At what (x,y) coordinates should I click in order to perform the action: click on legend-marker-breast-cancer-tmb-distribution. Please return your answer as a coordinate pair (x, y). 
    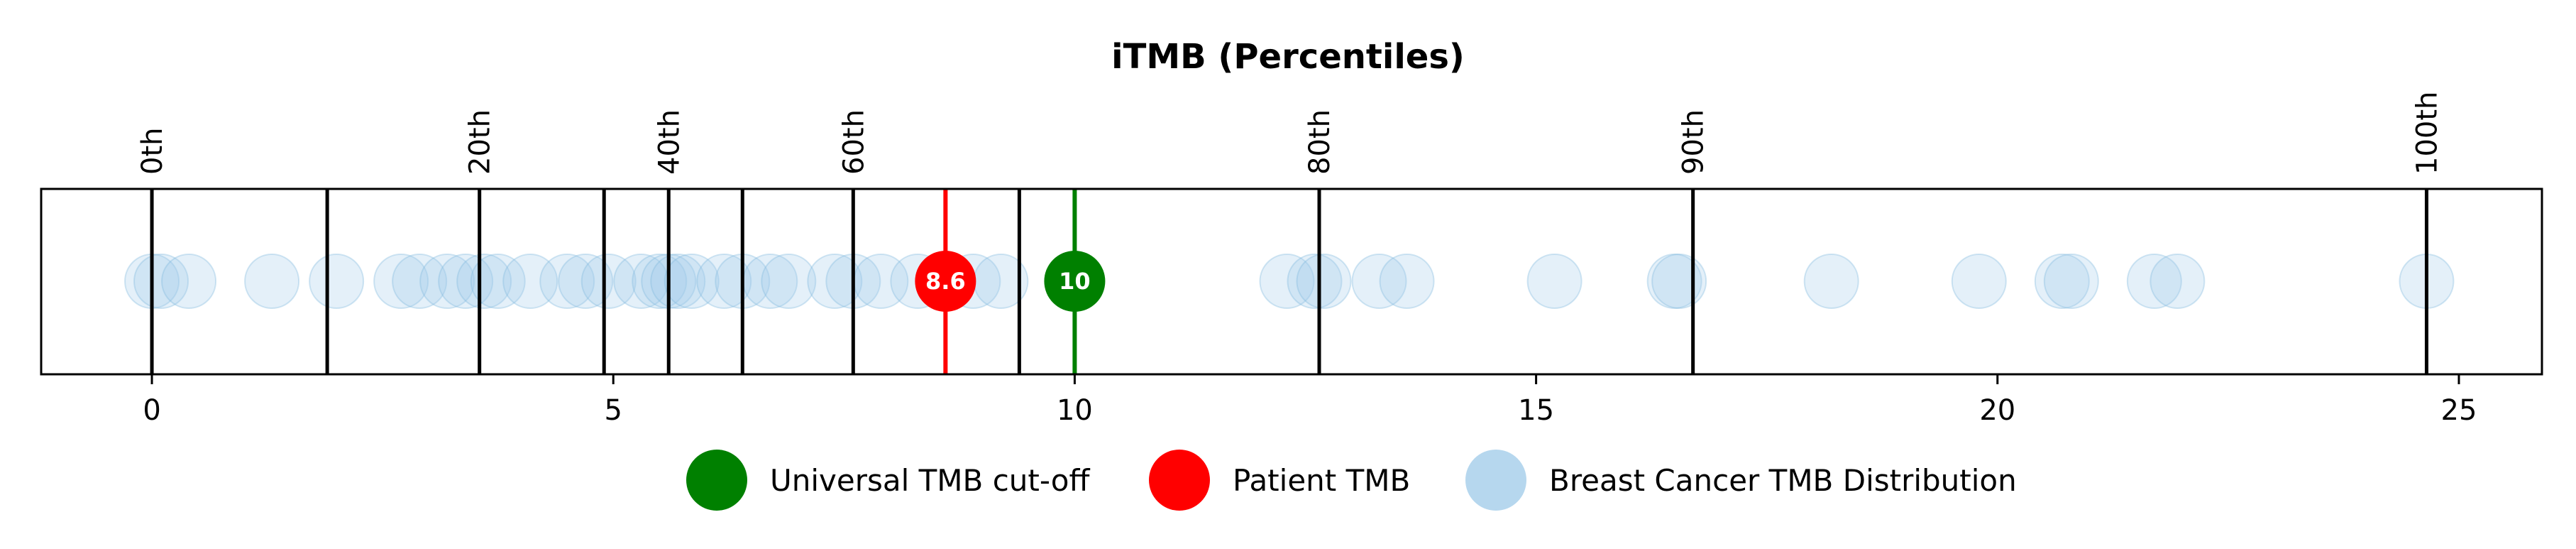
    Looking at the image, I should click on (1495, 480).